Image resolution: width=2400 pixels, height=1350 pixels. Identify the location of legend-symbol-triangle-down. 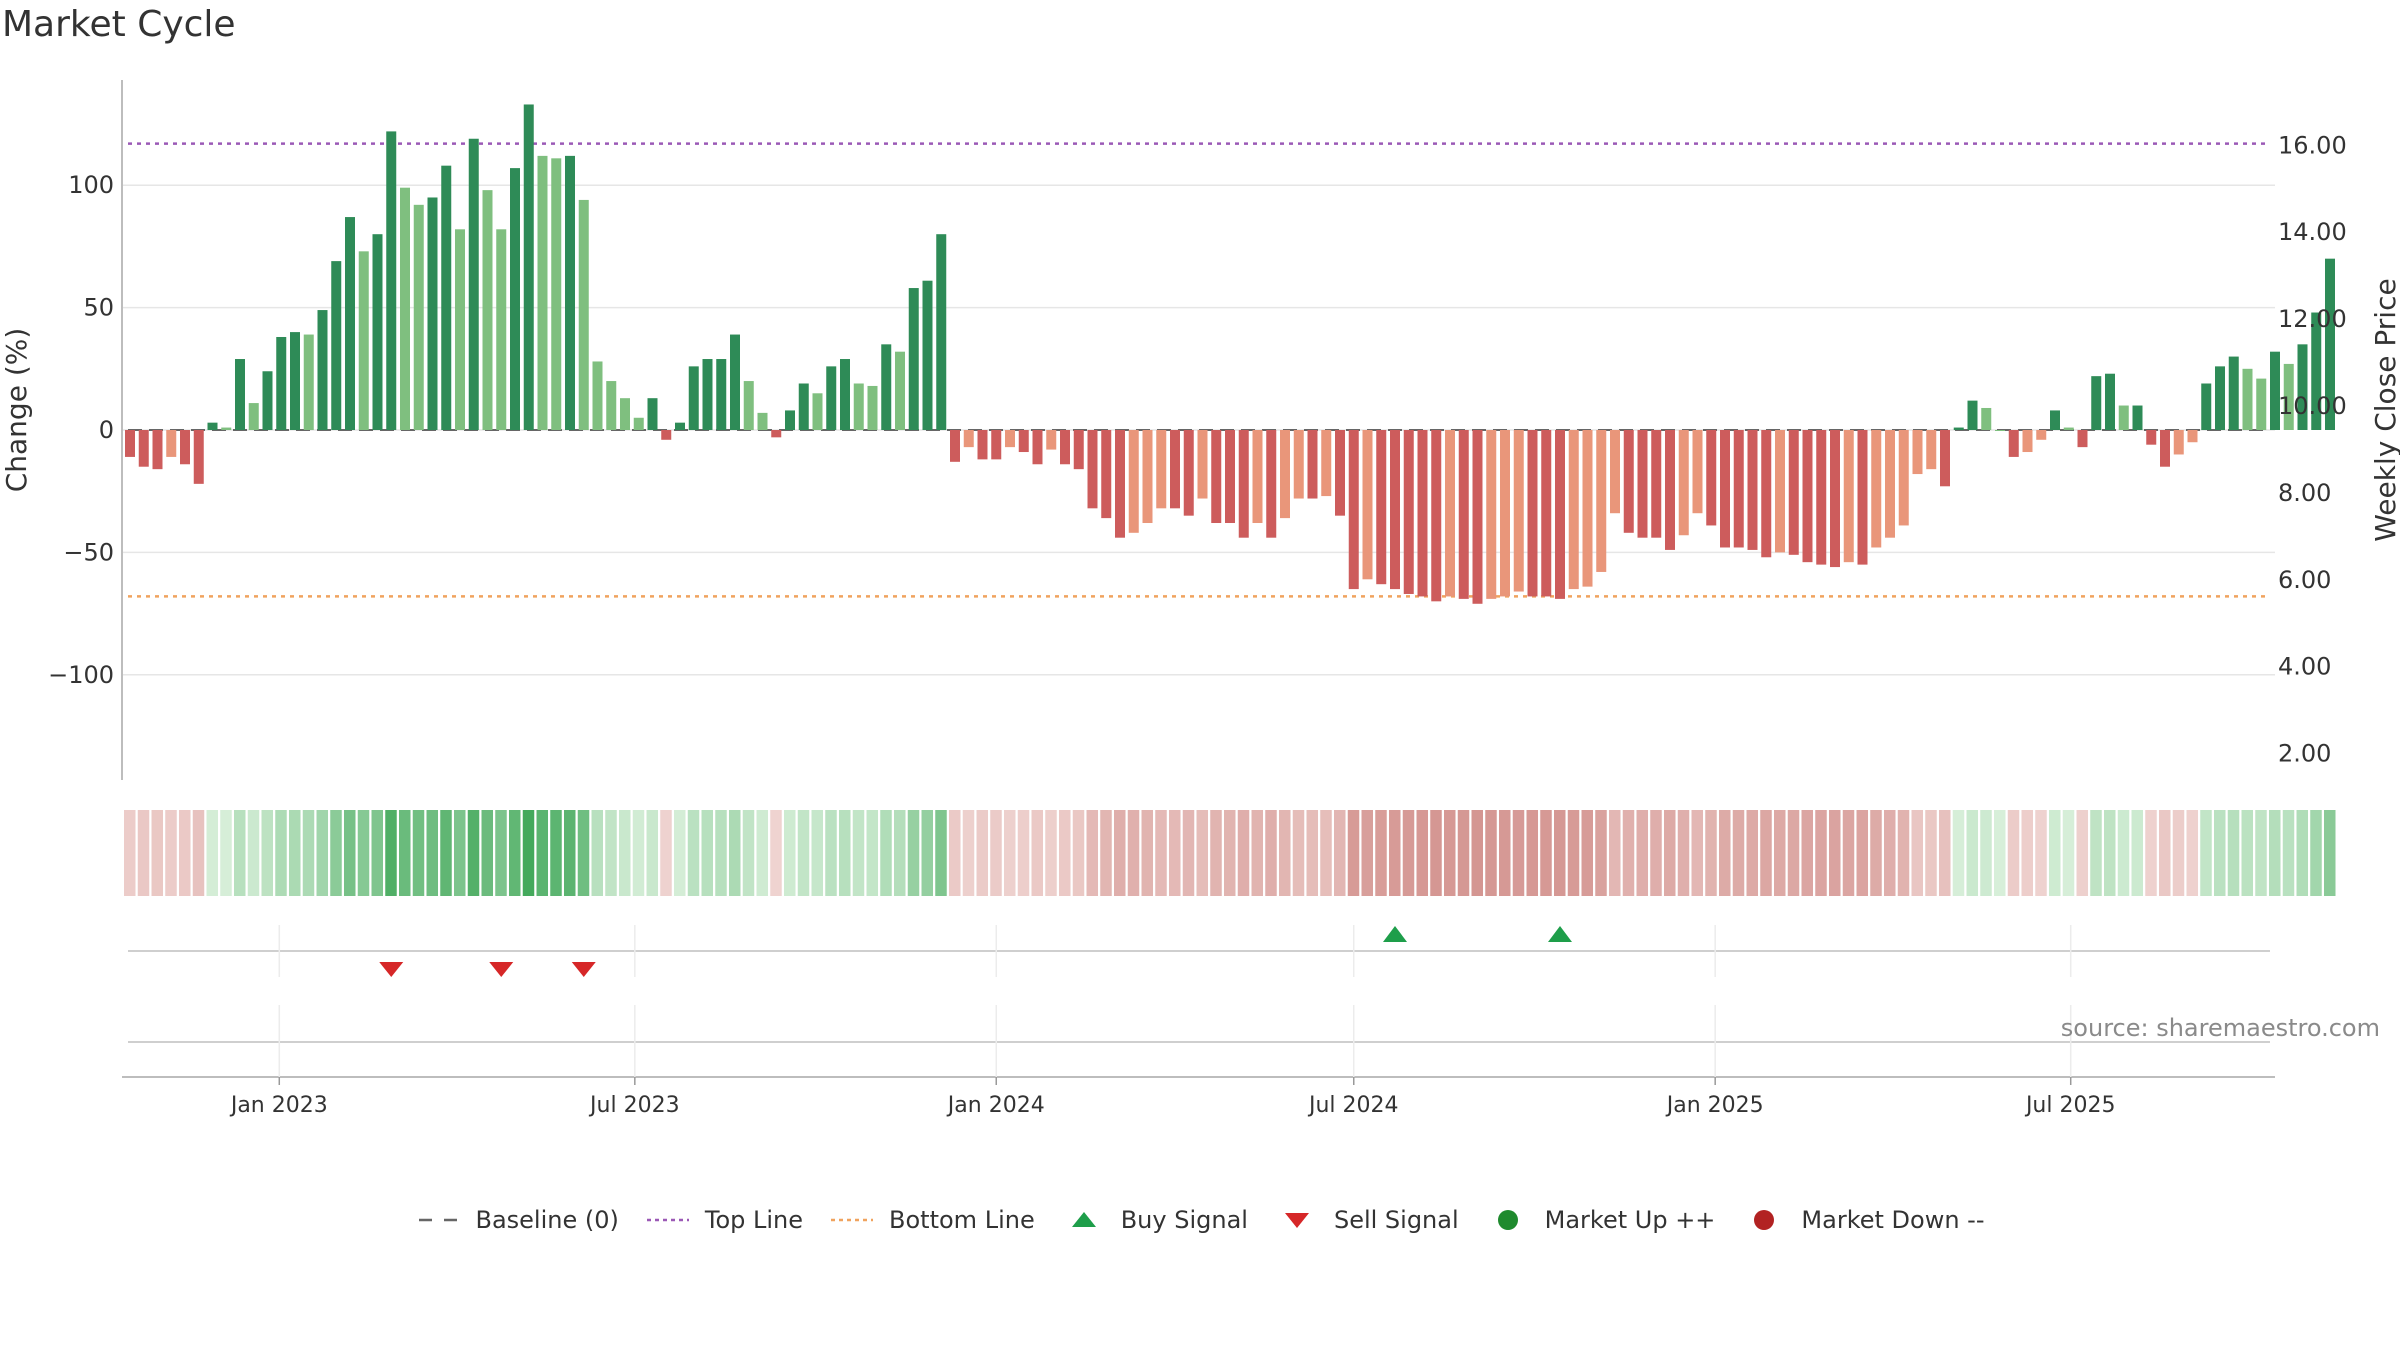
(1296, 1220).